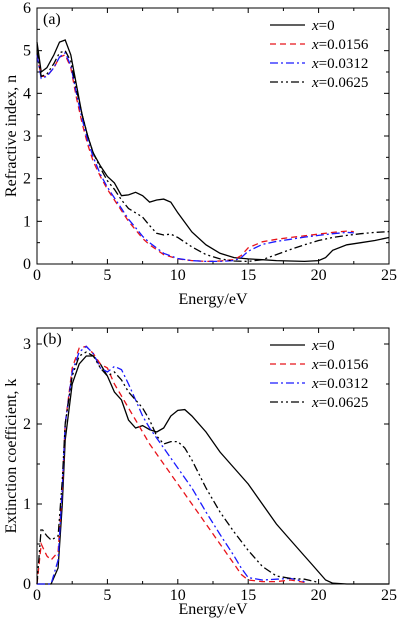 The width and height of the screenshot is (400, 620). What do you see at coordinates (27, 93) in the screenshot?
I see `y-tick-label: 4` at bounding box center [27, 93].